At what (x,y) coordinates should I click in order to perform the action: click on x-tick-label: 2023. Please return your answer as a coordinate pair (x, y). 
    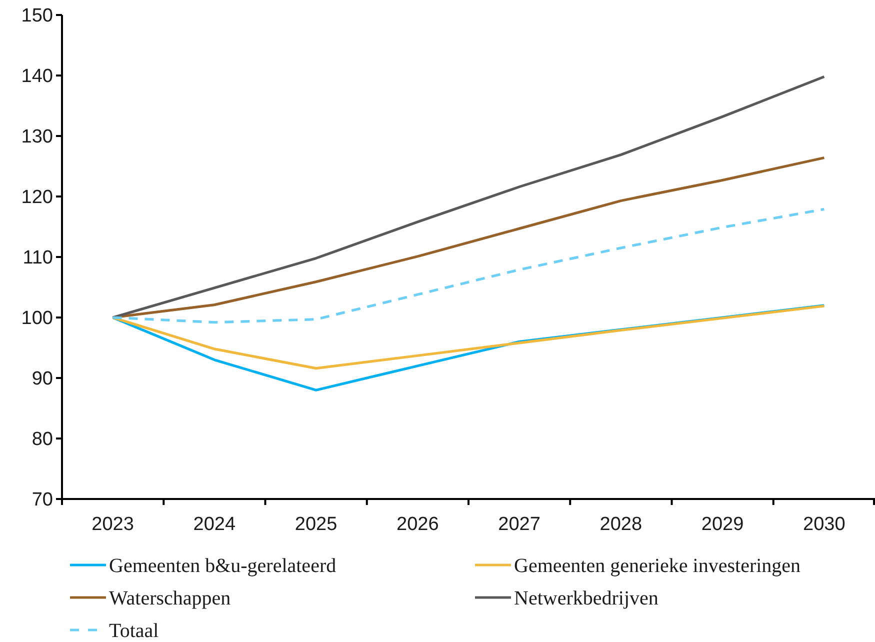
    Looking at the image, I should click on (113, 524).